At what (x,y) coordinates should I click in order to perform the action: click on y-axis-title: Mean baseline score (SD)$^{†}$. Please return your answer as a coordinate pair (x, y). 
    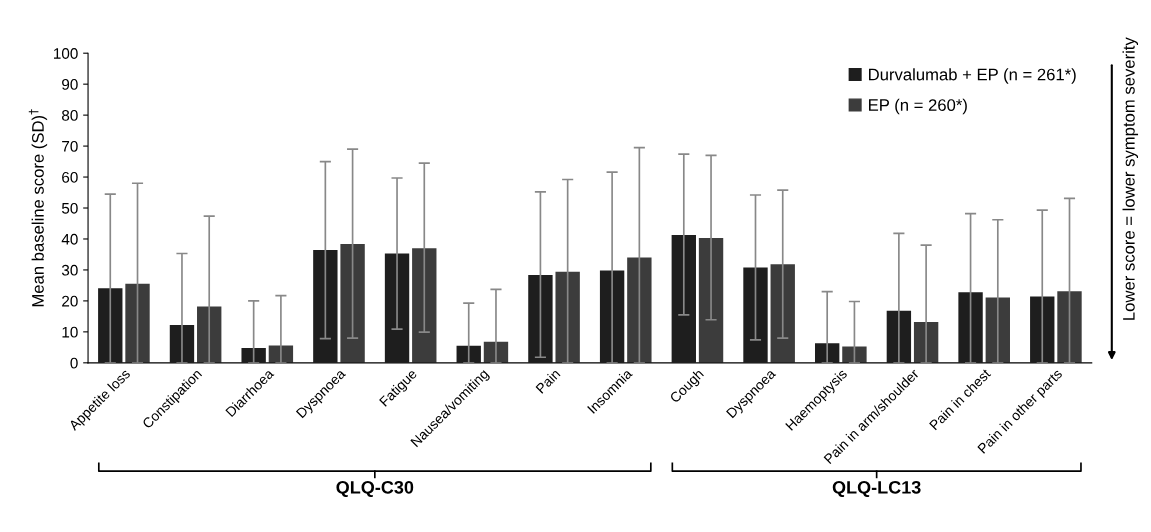
    Looking at the image, I should click on (38, 208).